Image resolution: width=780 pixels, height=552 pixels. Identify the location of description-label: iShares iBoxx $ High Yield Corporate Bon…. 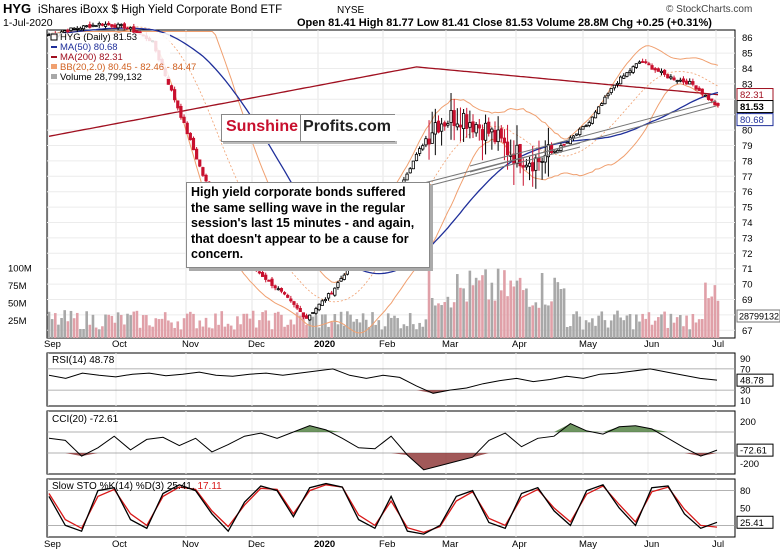
(160, 10).